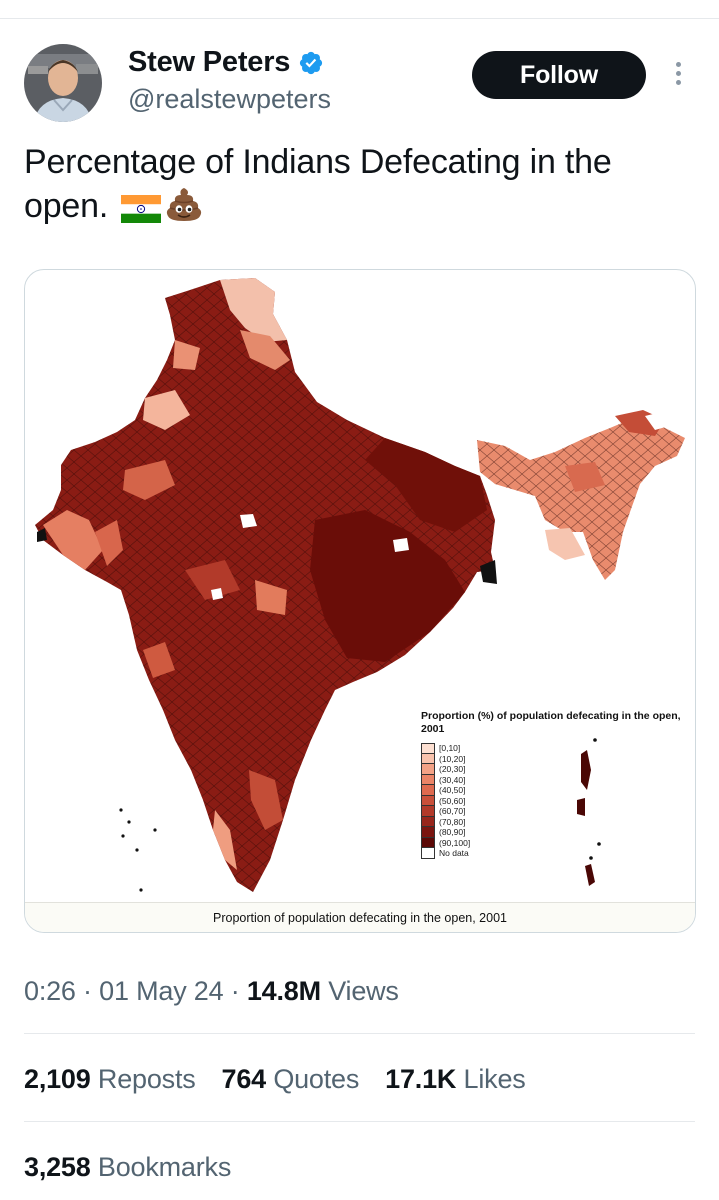 The height and width of the screenshot is (1200, 719). Describe the element at coordinates (283, 991) in the screenshot. I see `views-count: 14.8M` at that location.